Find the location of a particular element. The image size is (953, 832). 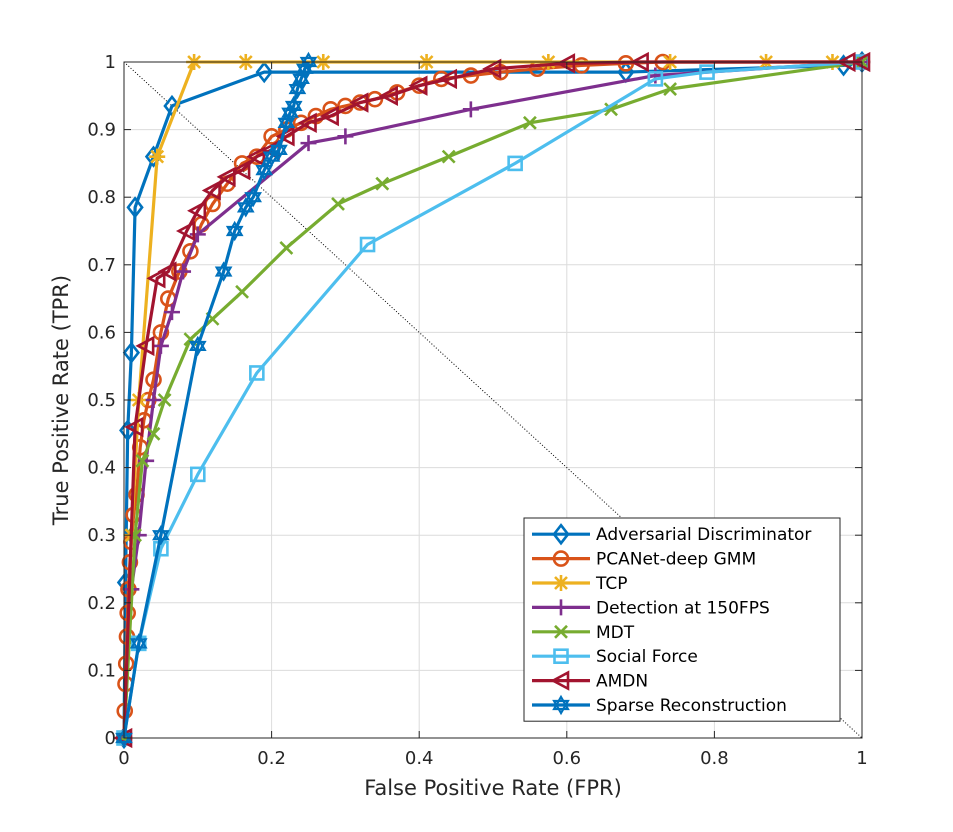

legend-label-0: Adversarial Discriminator is located at coordinates (703, 535).